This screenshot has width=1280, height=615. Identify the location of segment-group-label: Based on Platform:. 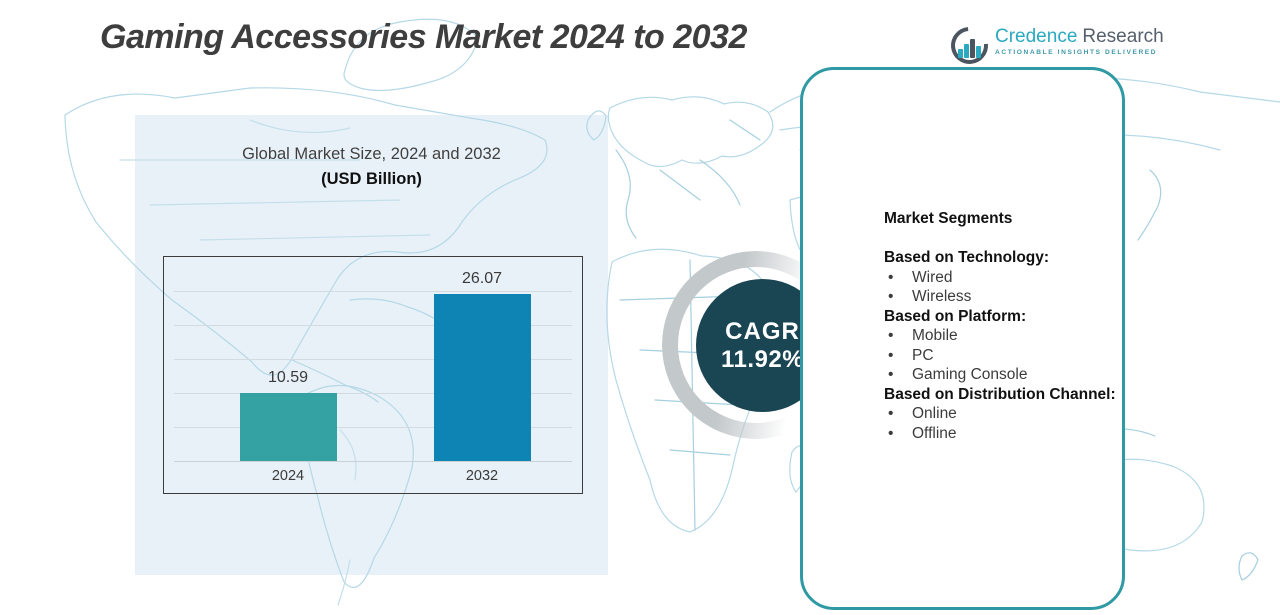
(955, 316).